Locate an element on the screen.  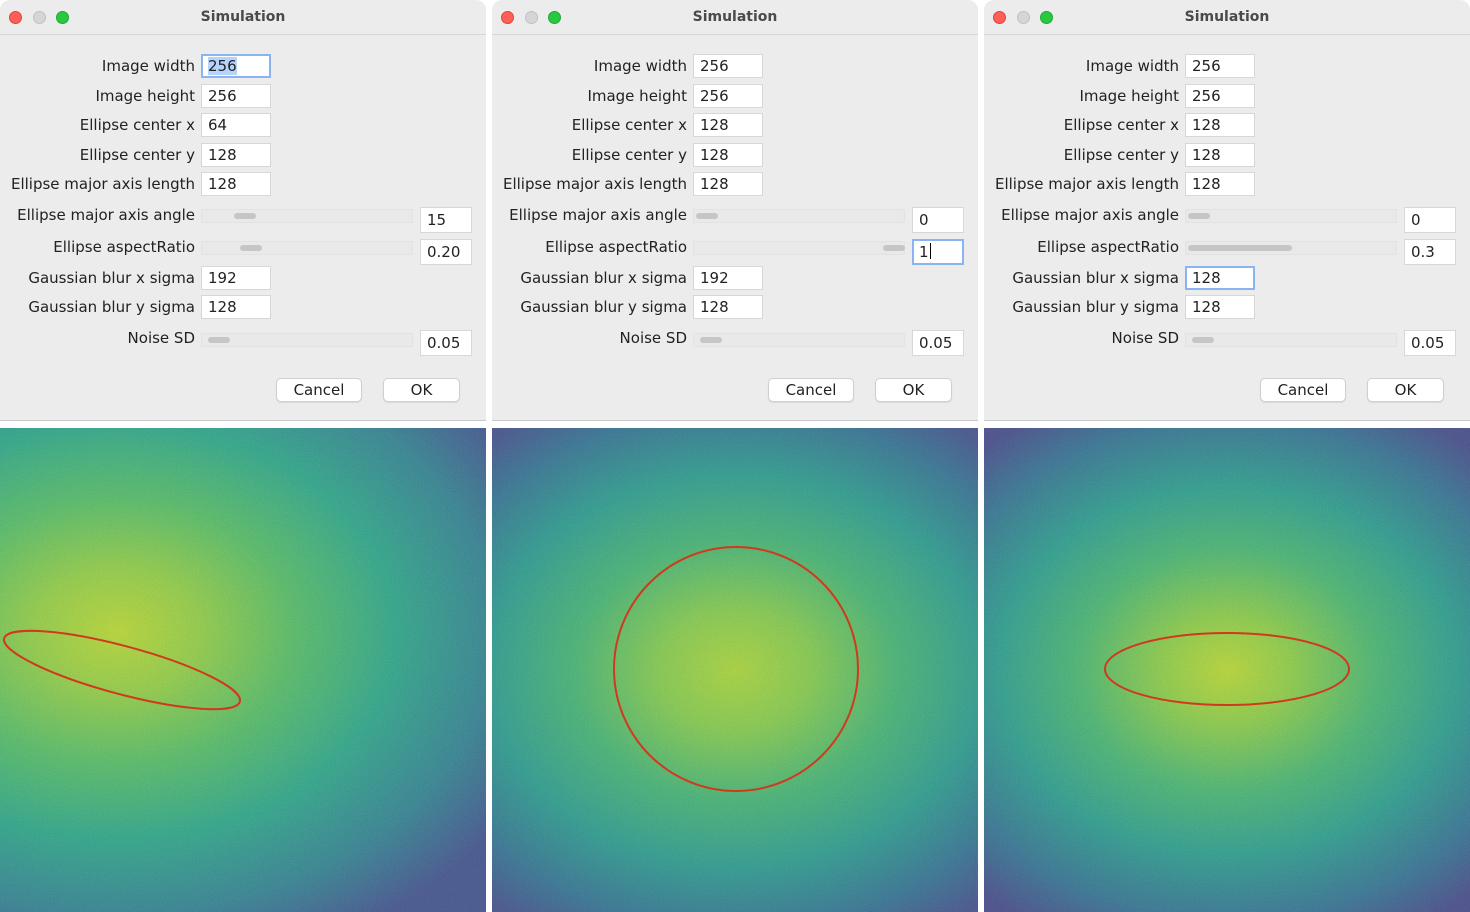
angle-value-field: 15 is located at coordinates (446, 220).